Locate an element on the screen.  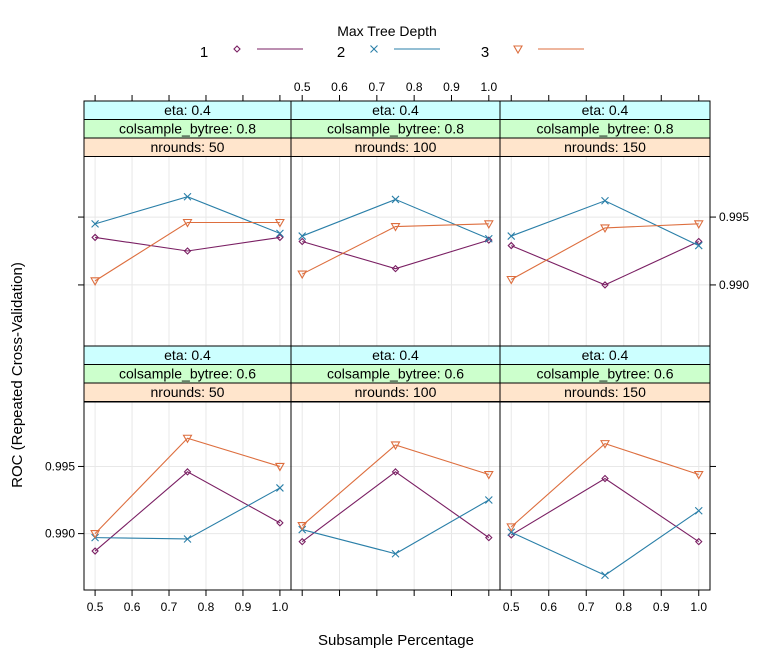
legend-marker-triangle-down-icon is located at coordinates (518, 50).